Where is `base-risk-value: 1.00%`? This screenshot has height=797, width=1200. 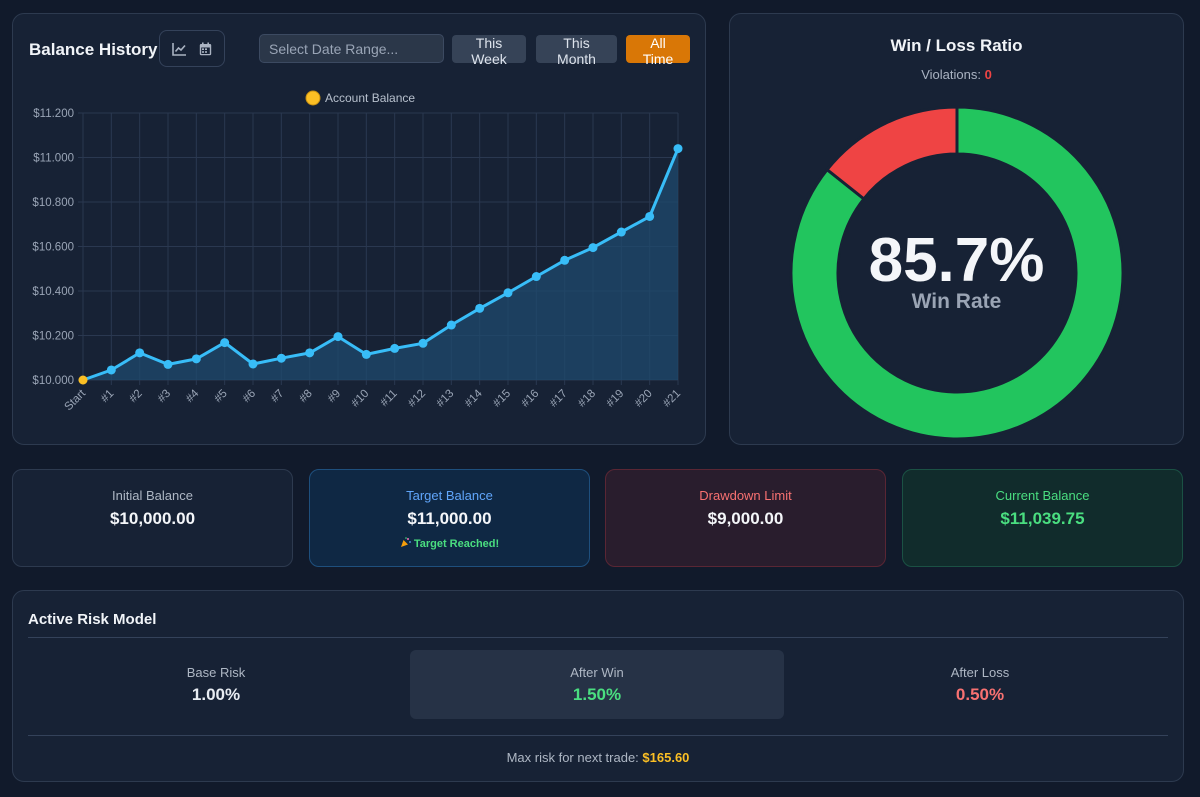 base-risk-value: 1.00% is located at coordinates (216, 694).